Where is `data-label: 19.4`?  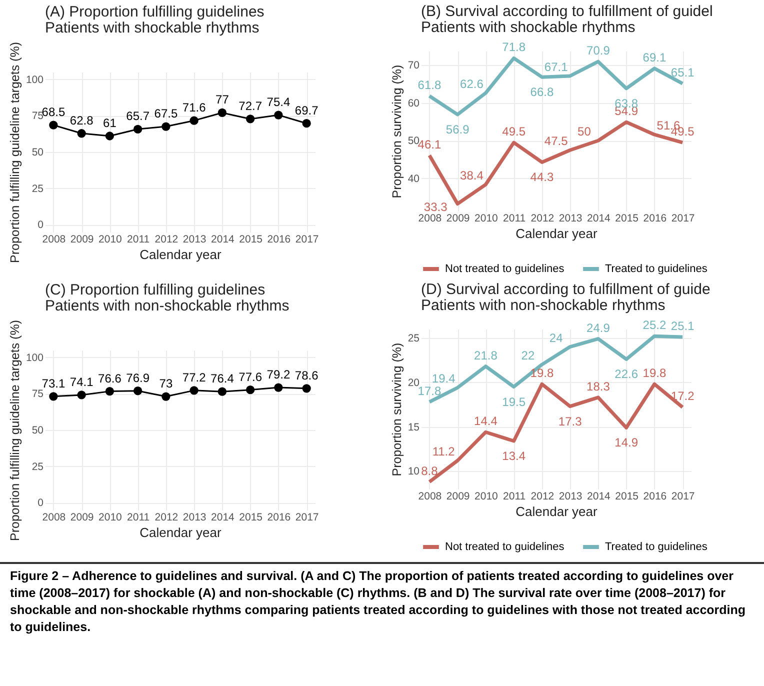
data-label: 19.4 is located at coordinates (444, 379).